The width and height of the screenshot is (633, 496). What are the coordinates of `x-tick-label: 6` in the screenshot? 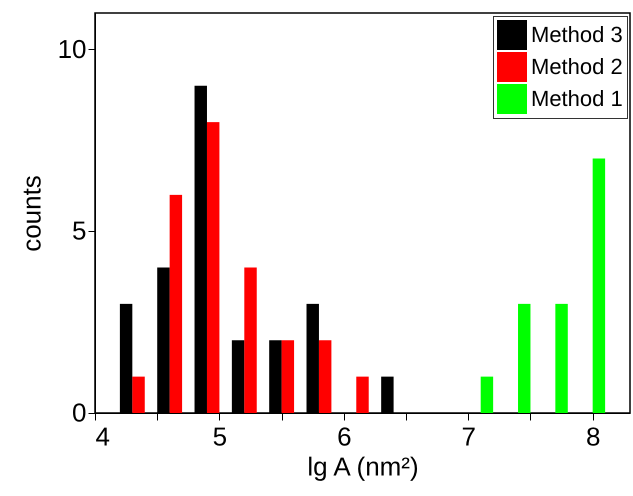 It's located at (344, 437).